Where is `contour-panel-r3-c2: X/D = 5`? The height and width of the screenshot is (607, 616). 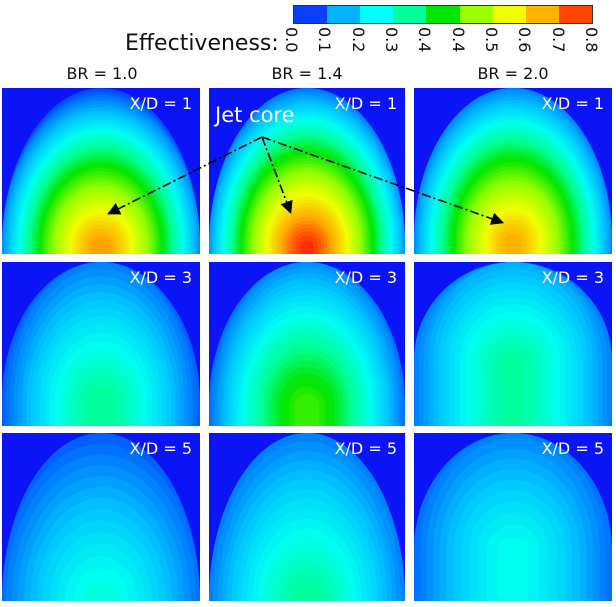
contour-panel-r3-c2: X/D = 5 is located at coordinates (307, 517).